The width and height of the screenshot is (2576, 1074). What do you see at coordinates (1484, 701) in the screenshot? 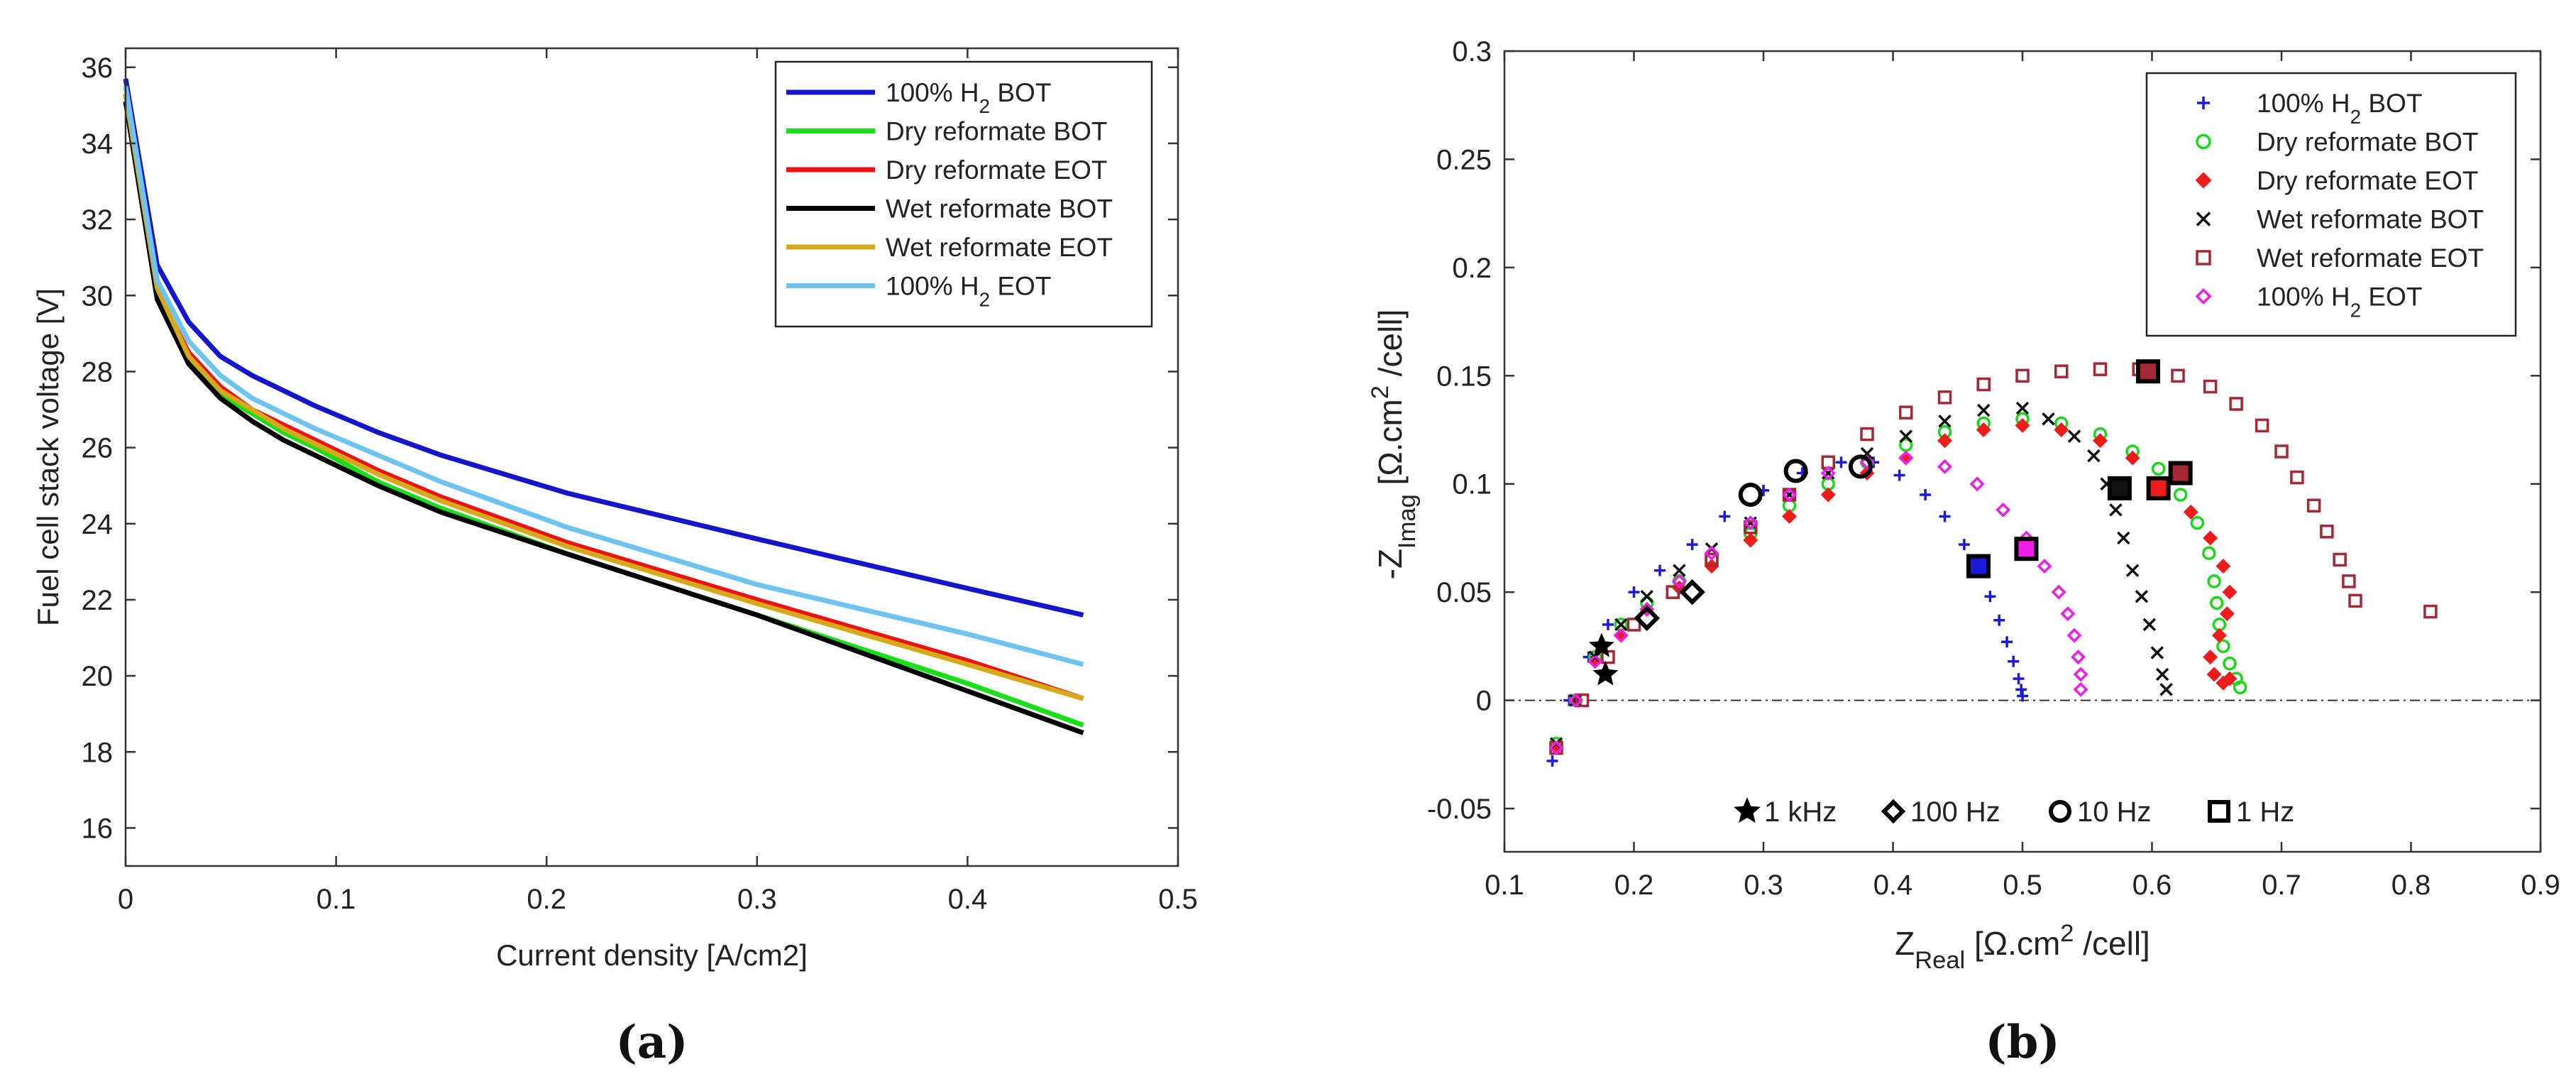
I see `y-tick-label-b: 0` at bounding box center [1484, 701].